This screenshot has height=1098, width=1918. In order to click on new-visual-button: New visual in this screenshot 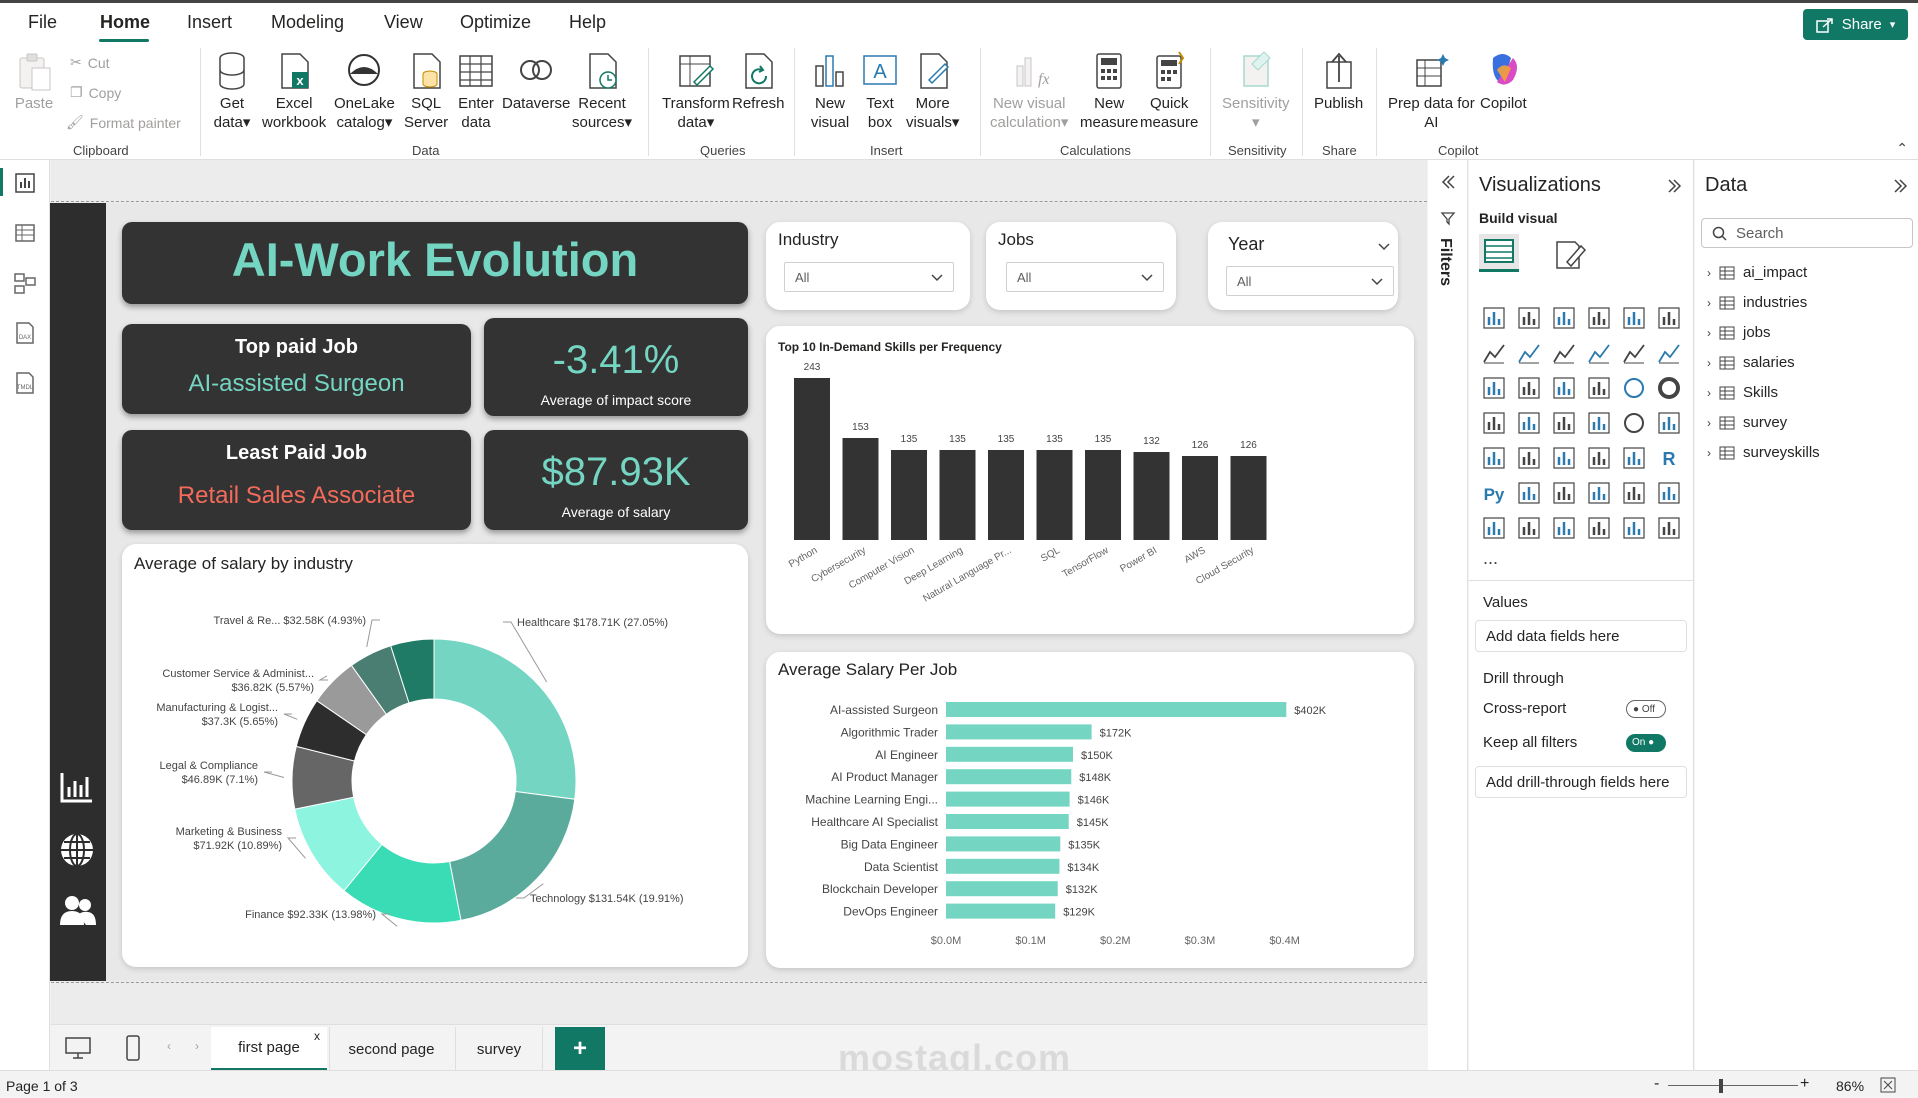, I will do `click(830, 91)`.